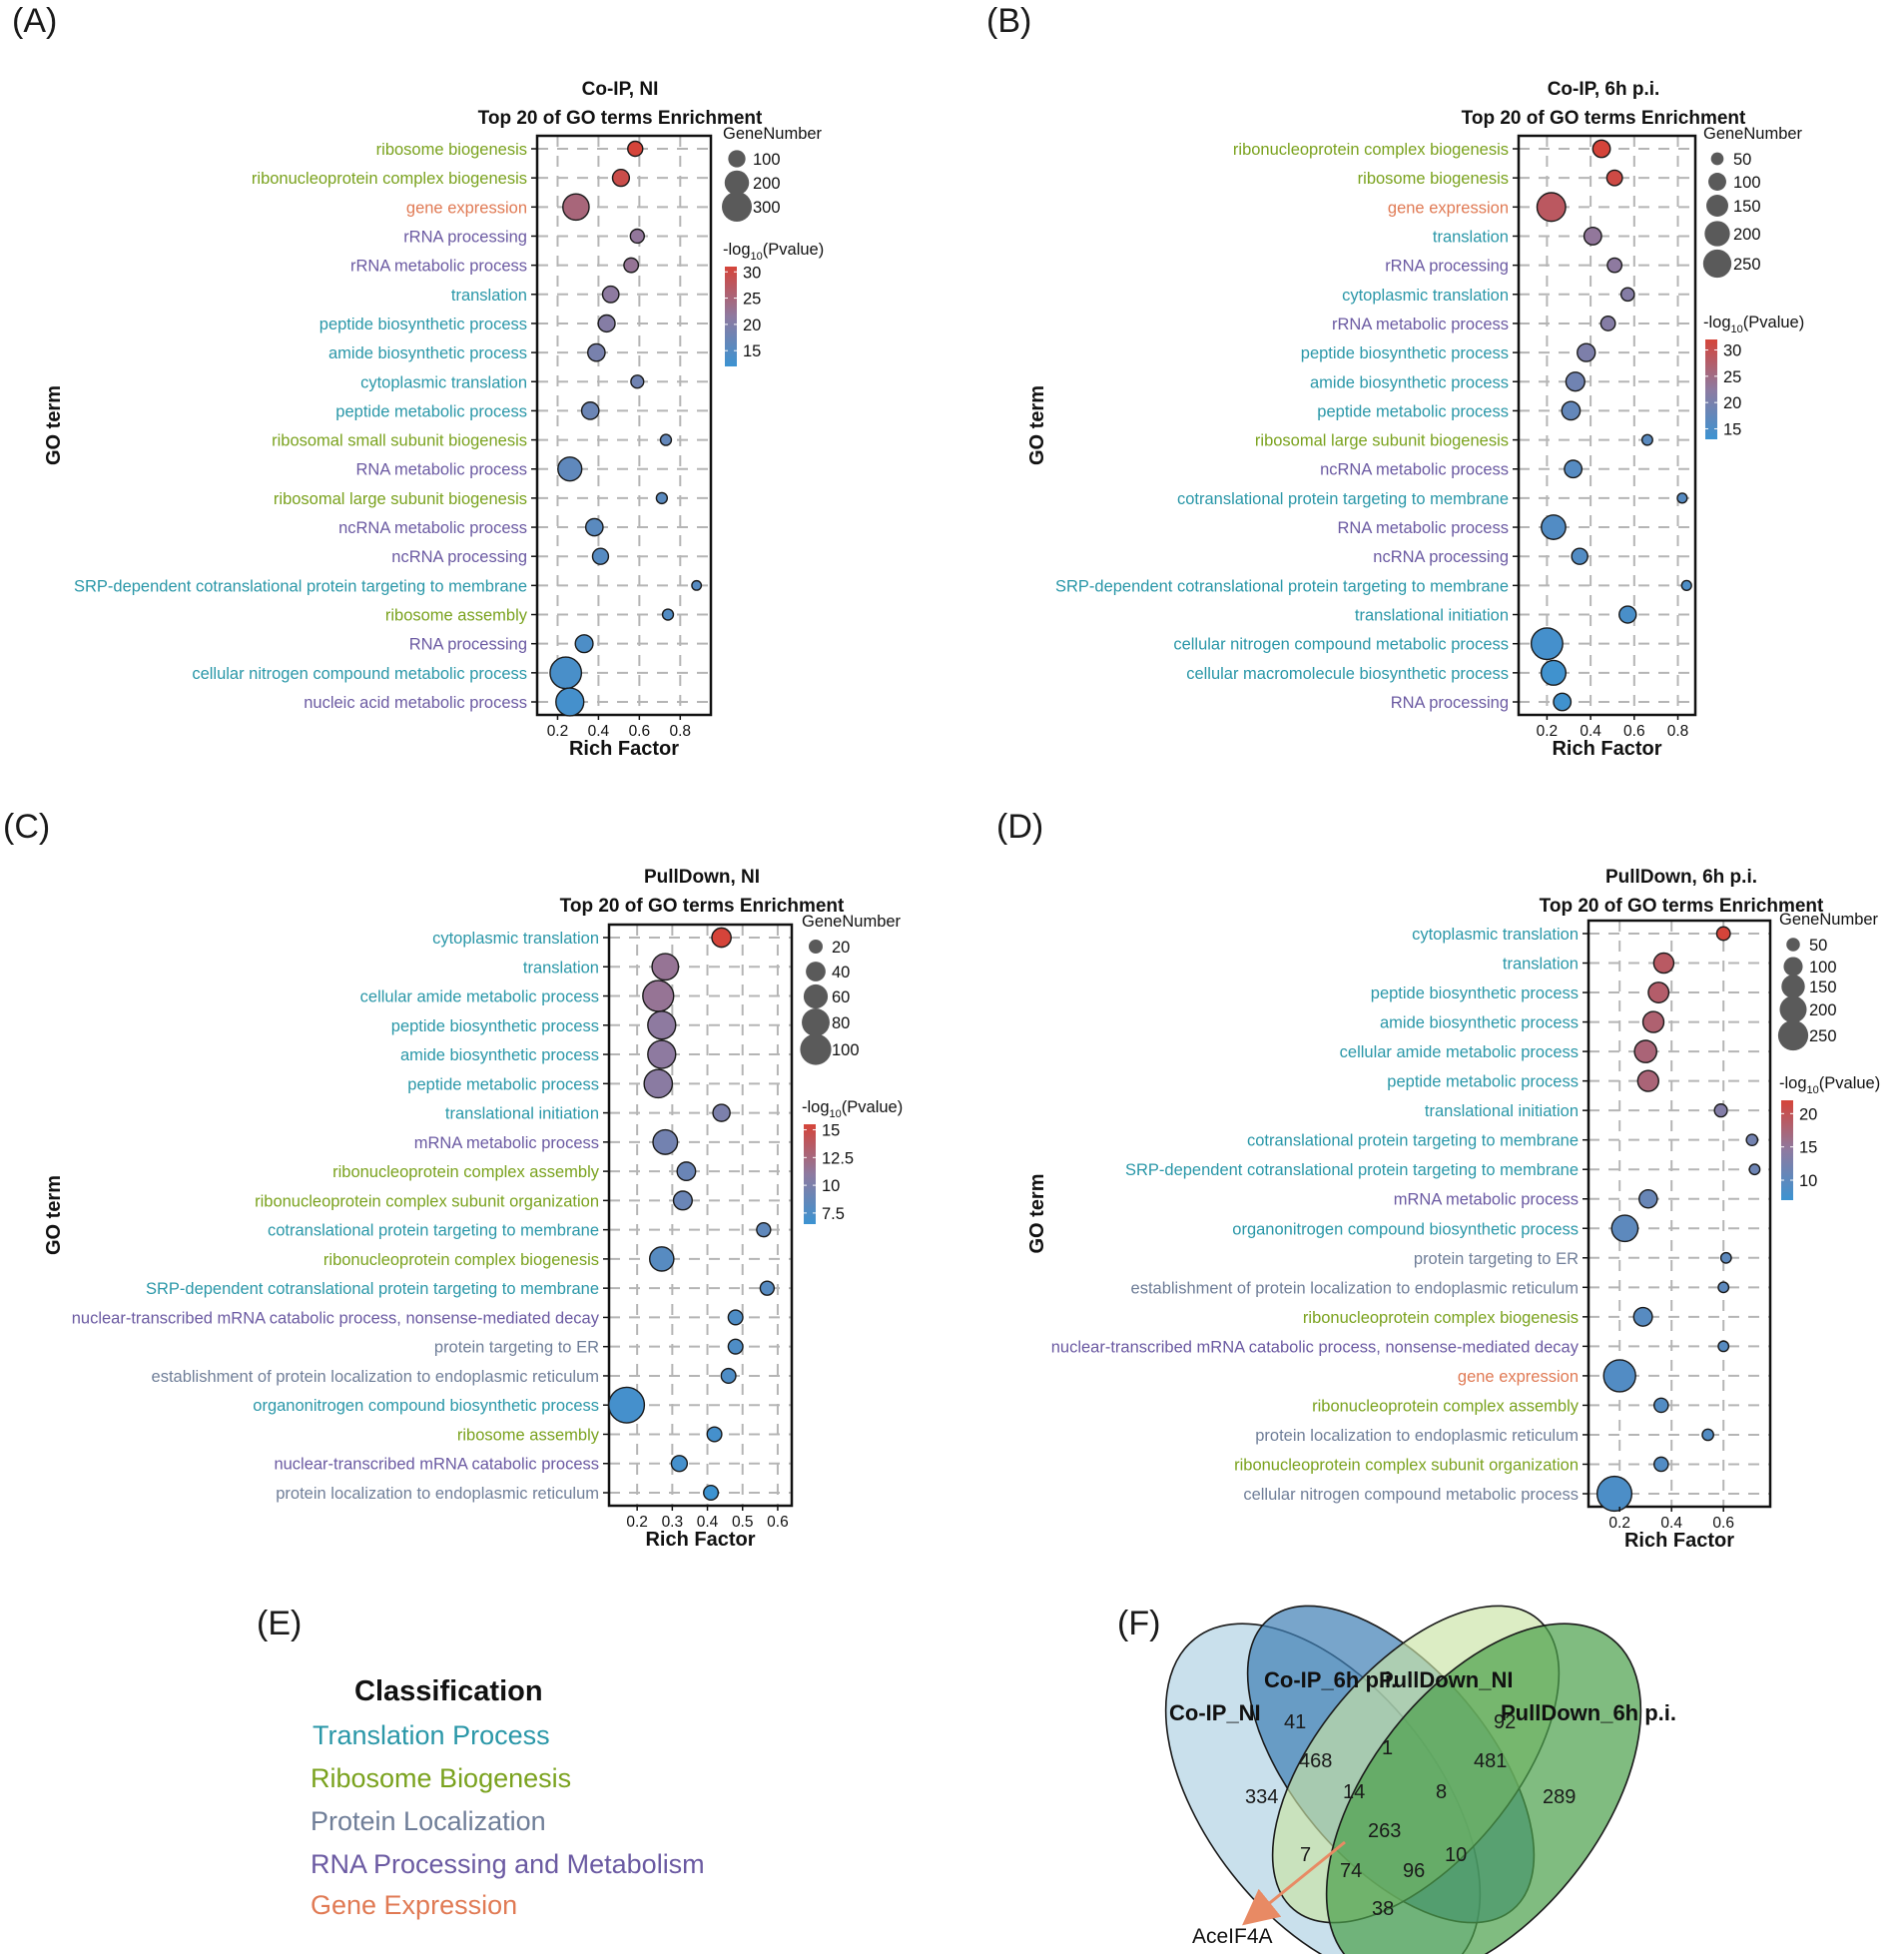 This screenshot has height=1954, width=1904. Describe the element at coordinates (673, 1522) in the screenshot. I see `x-tick-label: 0.3` at that location.